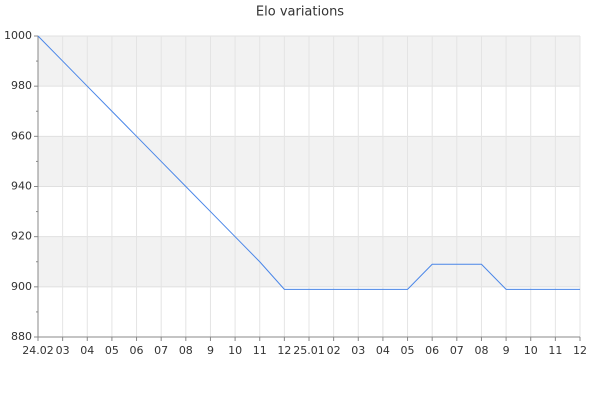 Image resolution: width=600 pixels, height=404 pixels. Describe the element at coordinates (309, 350) in the screenshot. I see `x-tick-label: 25.01` at that location.